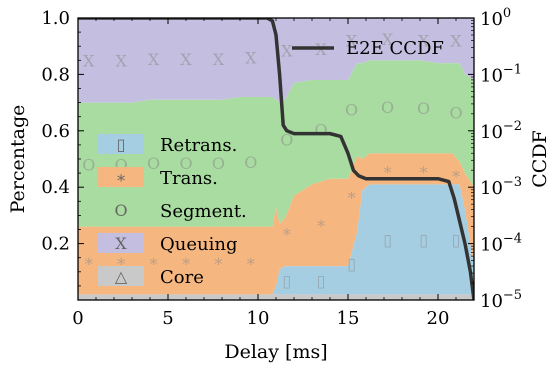 Image resolution: width=558 pixels, height=368 pixels. What do you see at coordinates (55, 18) in the screenshot?
I see `y-tick-label: 1.0` at bounding box center [55, 18].